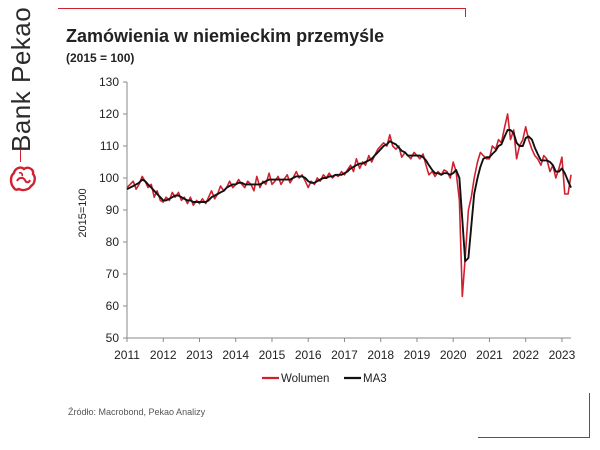  What do you see at coordinates (562, 355) in the screenshot?
I see `x-tick-label: 2023` at bounding box center [562, 355].